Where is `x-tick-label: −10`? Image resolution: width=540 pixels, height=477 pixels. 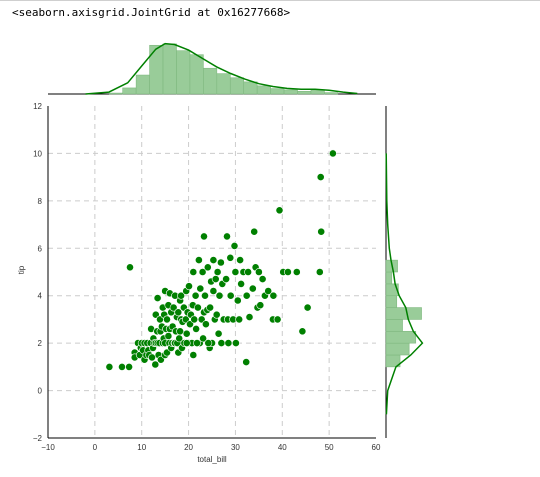
x-tick-label: −10 is located at coordinates (48, 447).